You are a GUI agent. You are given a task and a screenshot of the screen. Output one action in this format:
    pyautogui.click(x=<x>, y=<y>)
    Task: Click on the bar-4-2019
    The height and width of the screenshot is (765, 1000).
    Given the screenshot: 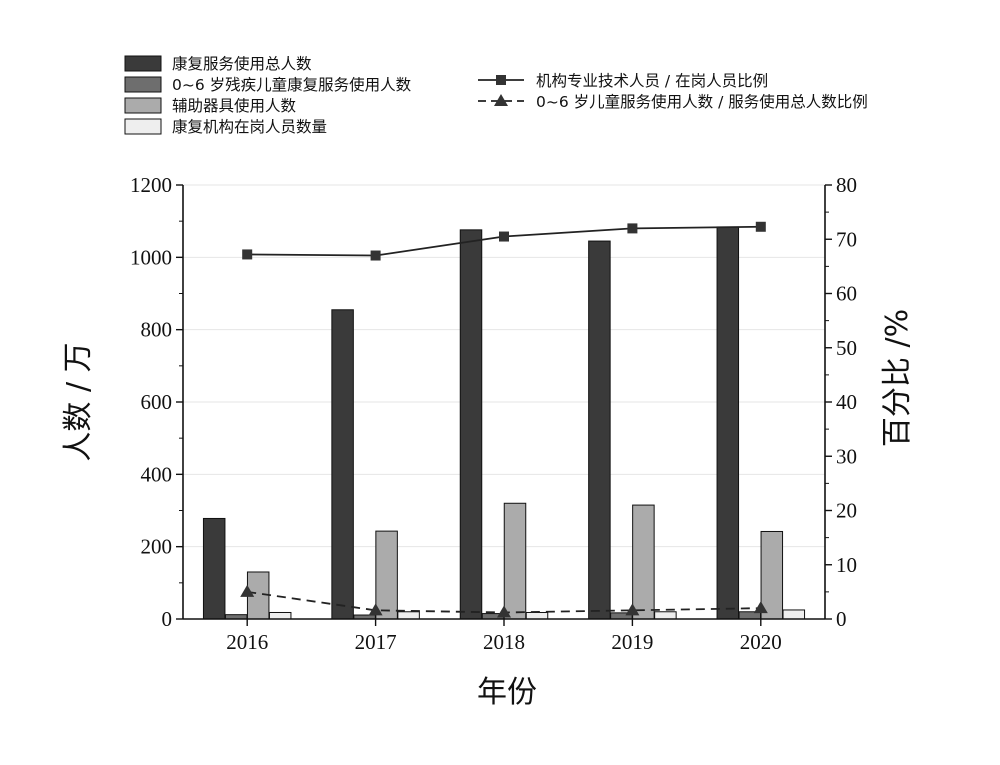 What is the action you would take?
    pyautogui.click(x=665, y=615)
    